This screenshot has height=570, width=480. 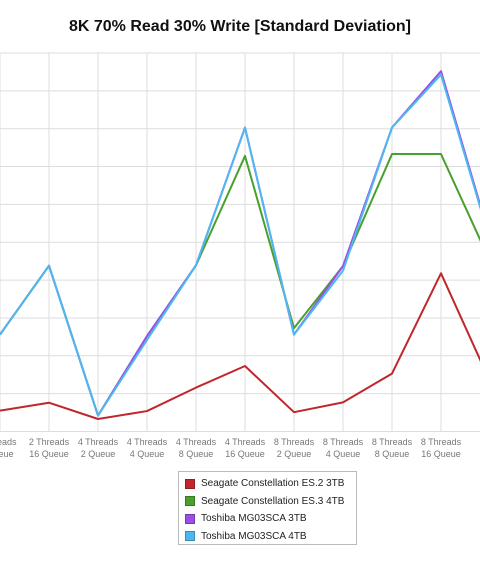 What do you see at coordinates (196, 448) in the screenshot?
I see `x-tick-label: 4 Threads 8 Queue` at bounding box center [196, 448].